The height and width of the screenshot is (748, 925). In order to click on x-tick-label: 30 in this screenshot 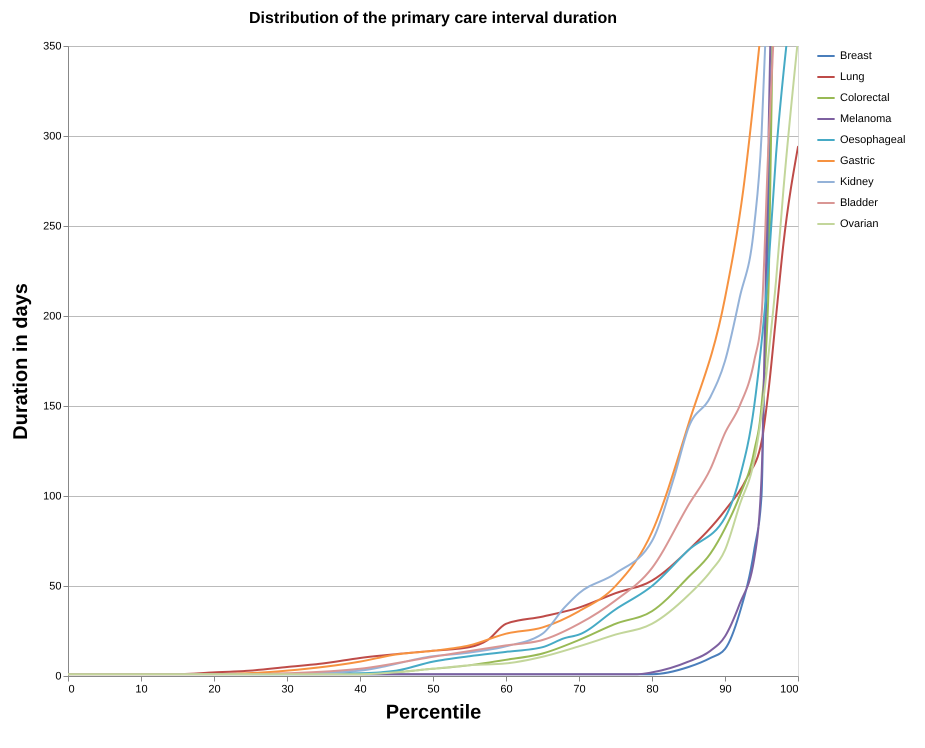, I will do `click(287, 690)`.